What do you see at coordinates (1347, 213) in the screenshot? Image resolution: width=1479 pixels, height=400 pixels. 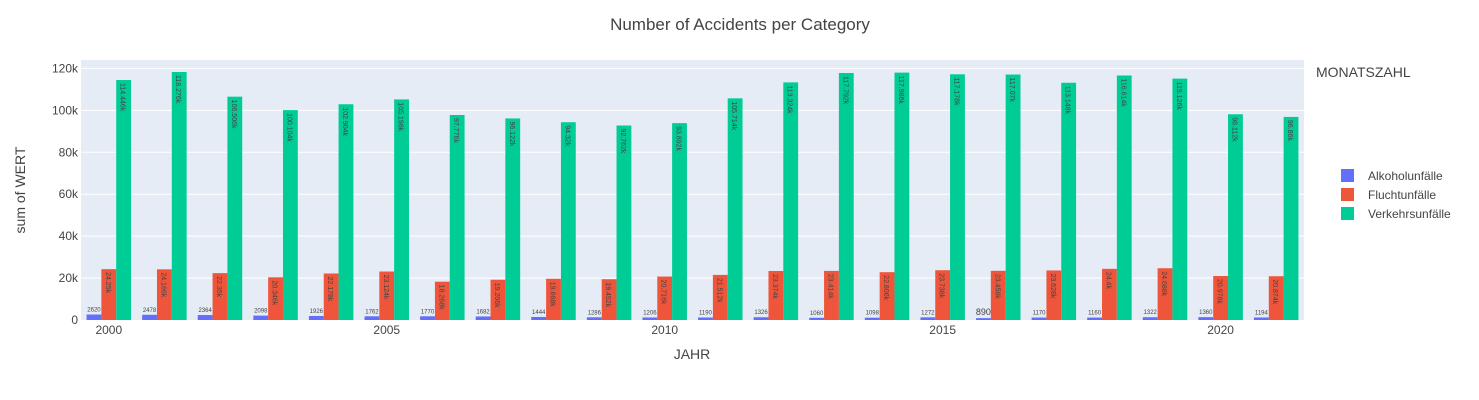 I see `legend-swatch` at bounding box center [1347, 213].